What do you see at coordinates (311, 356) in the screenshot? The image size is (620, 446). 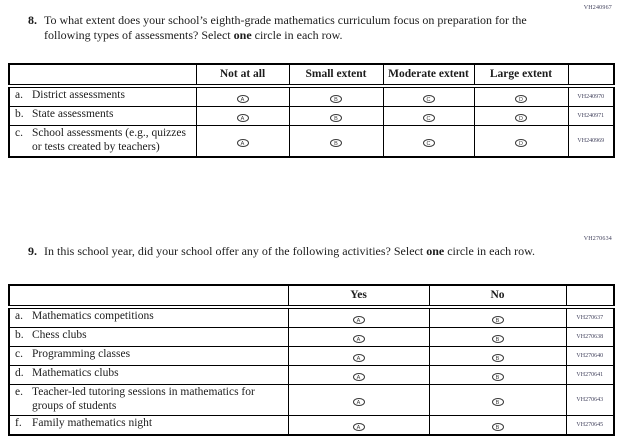 I see `table-row: c. Programming classes A B VH270640` at bounding box center [311, 356].